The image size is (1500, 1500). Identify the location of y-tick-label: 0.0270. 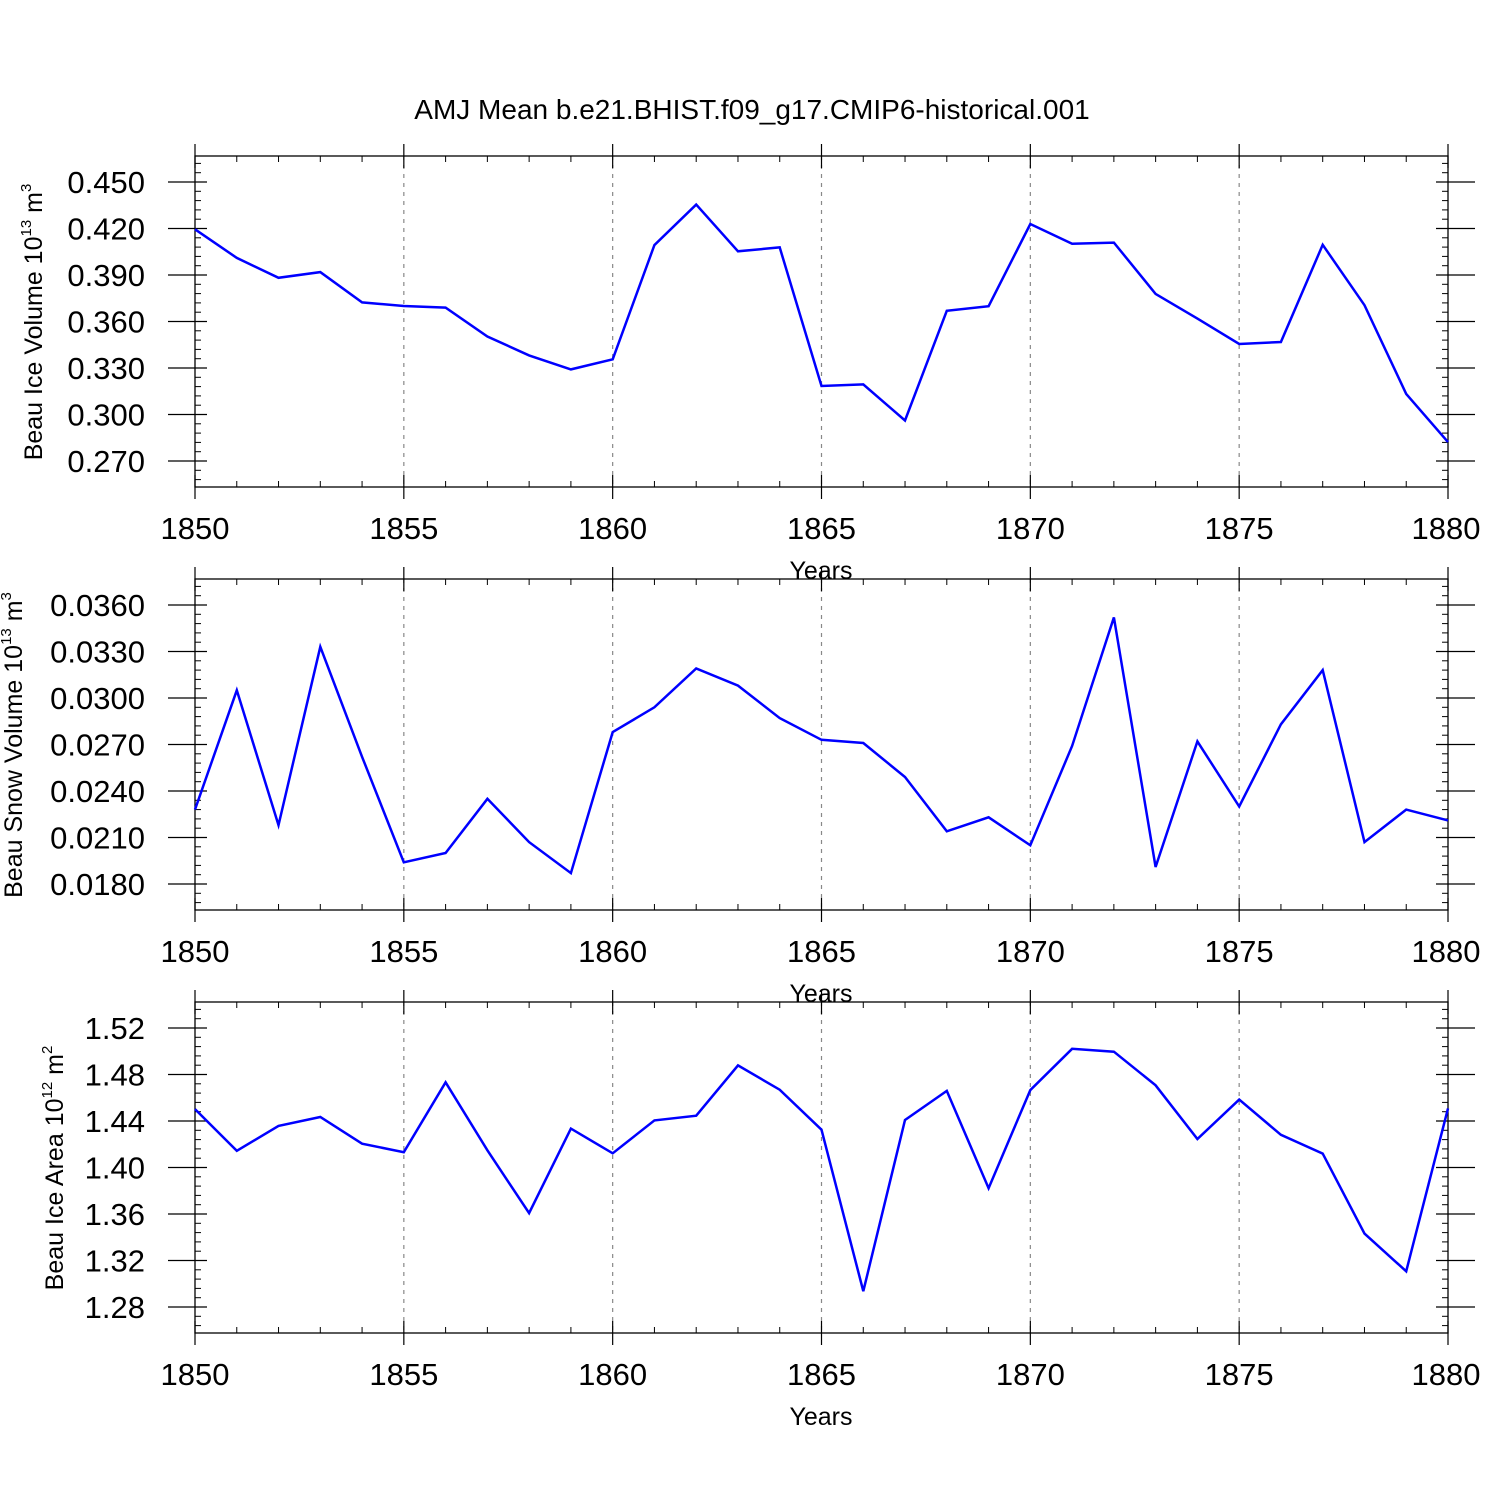
(97, 745).